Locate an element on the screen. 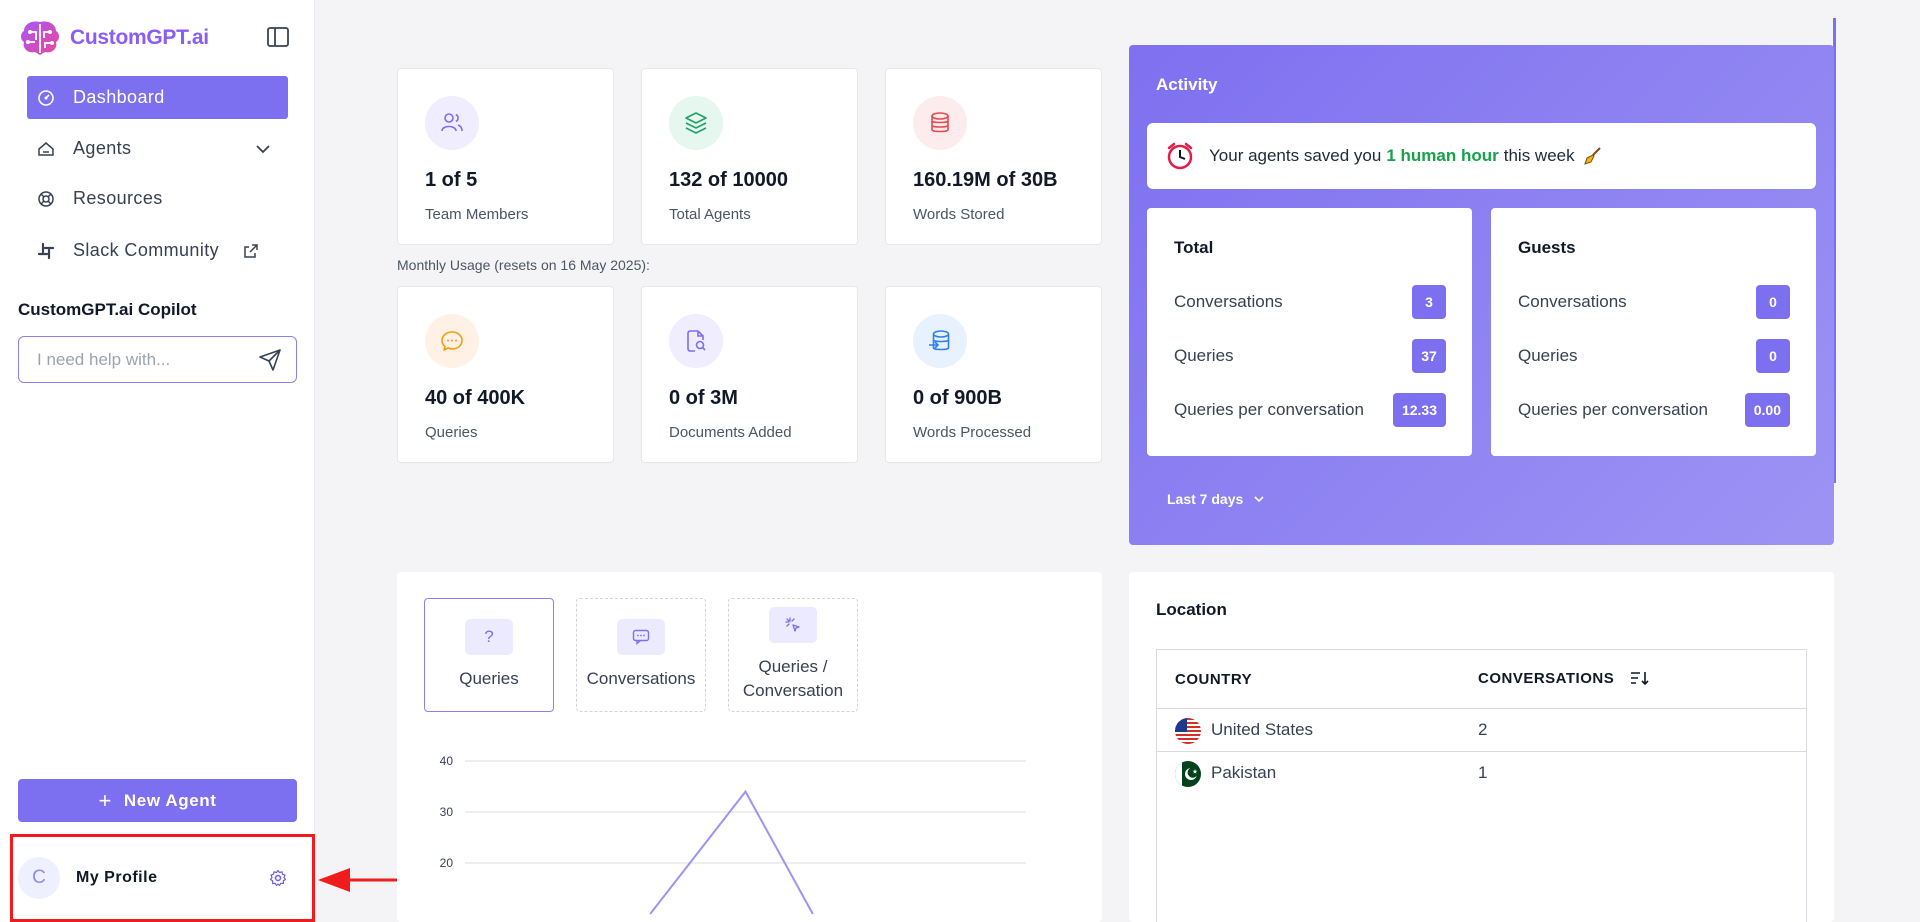 Image resolution: width=1920 pixels, height=922 pixels. card-title: Total is located at coordinates (1194, 247).